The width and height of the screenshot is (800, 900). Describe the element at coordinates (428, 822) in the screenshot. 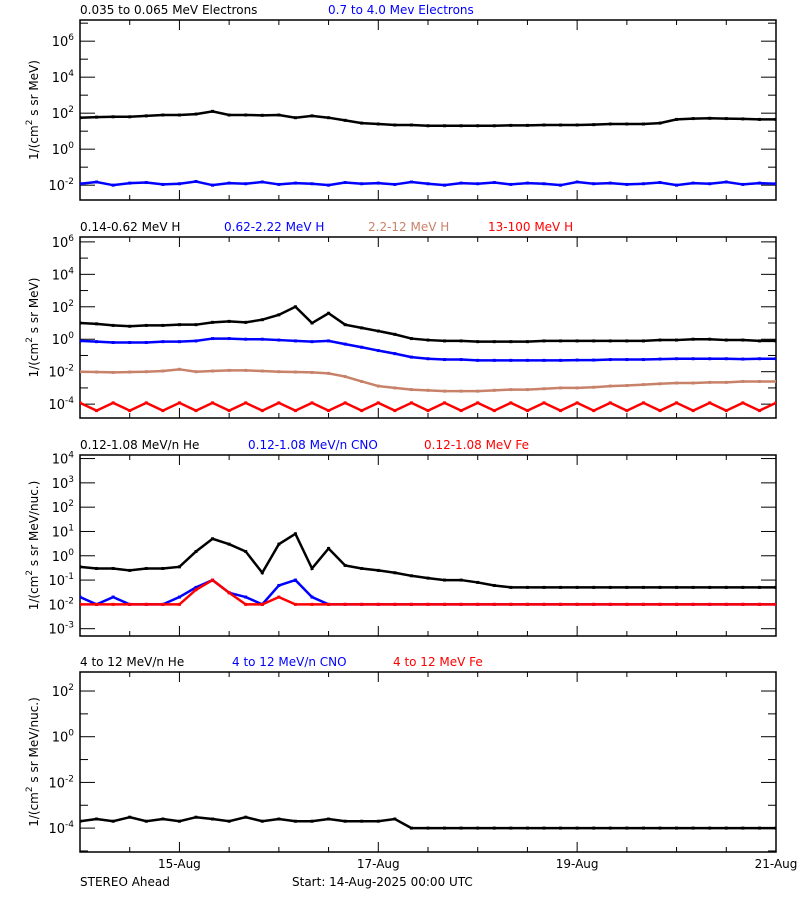

I see `series-layer` at that location.